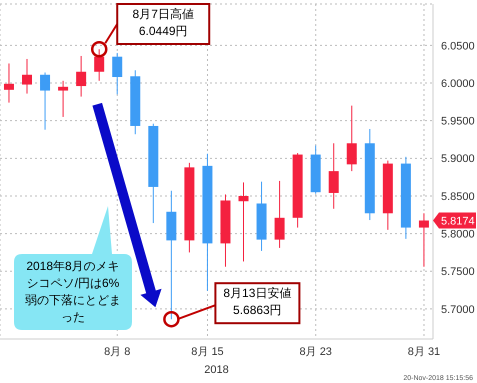 The height and width of the screenshot is (383, 477). What do you see at coordinates (458, 222) in the screenshot?
I see `annotation: 5.8174` at bounding box center [458, 222].